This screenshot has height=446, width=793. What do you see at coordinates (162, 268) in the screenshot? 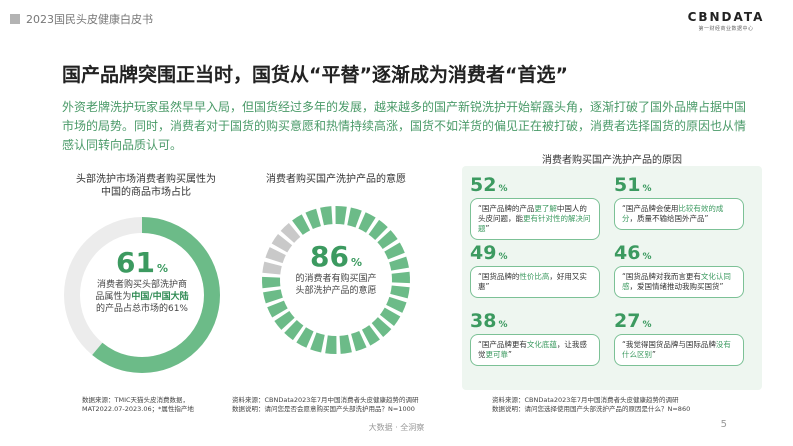
I see `left-value-pct: %` at bounding box center [162, 268].